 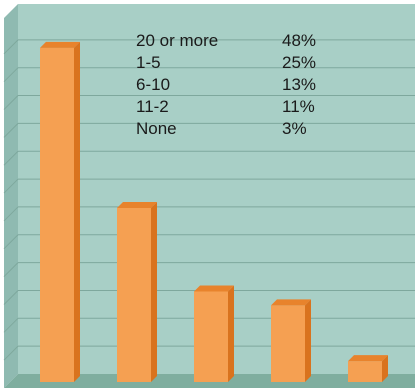 What do you see at coordinates (153, 84) in the screenshot?
I see `legend-label: 6-10` at bounding box center [153, 84].